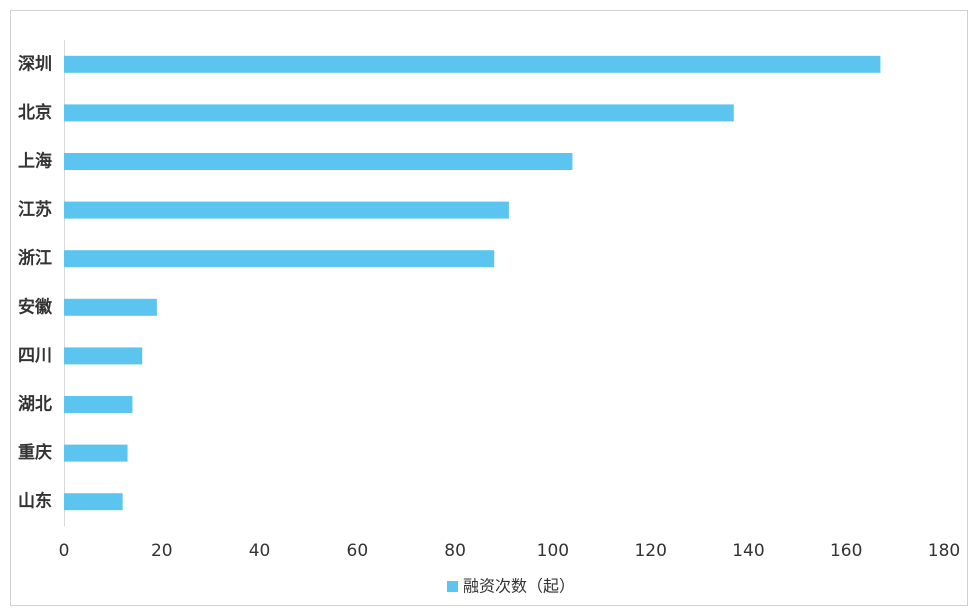 Image resolution: width=978 pixels, height=616 pixels. Describe the element at coordinates (944, 551) in the screenshot. I see `x-tick-label: 180` at that location.